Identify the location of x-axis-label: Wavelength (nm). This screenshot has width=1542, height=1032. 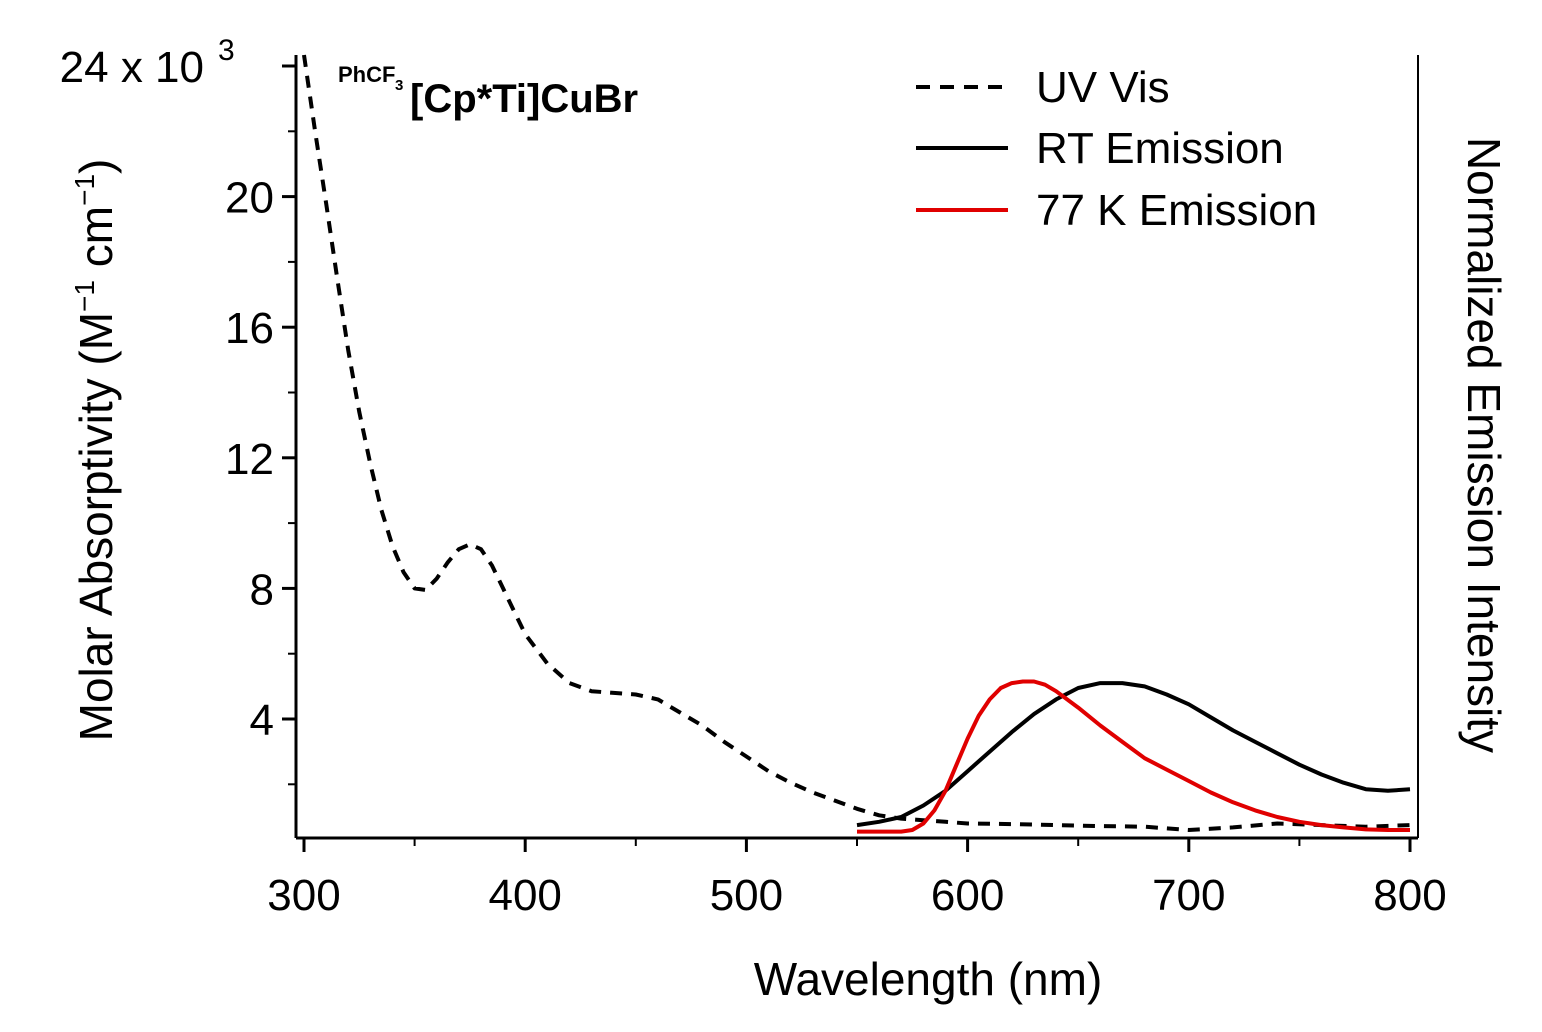
(928, 979).